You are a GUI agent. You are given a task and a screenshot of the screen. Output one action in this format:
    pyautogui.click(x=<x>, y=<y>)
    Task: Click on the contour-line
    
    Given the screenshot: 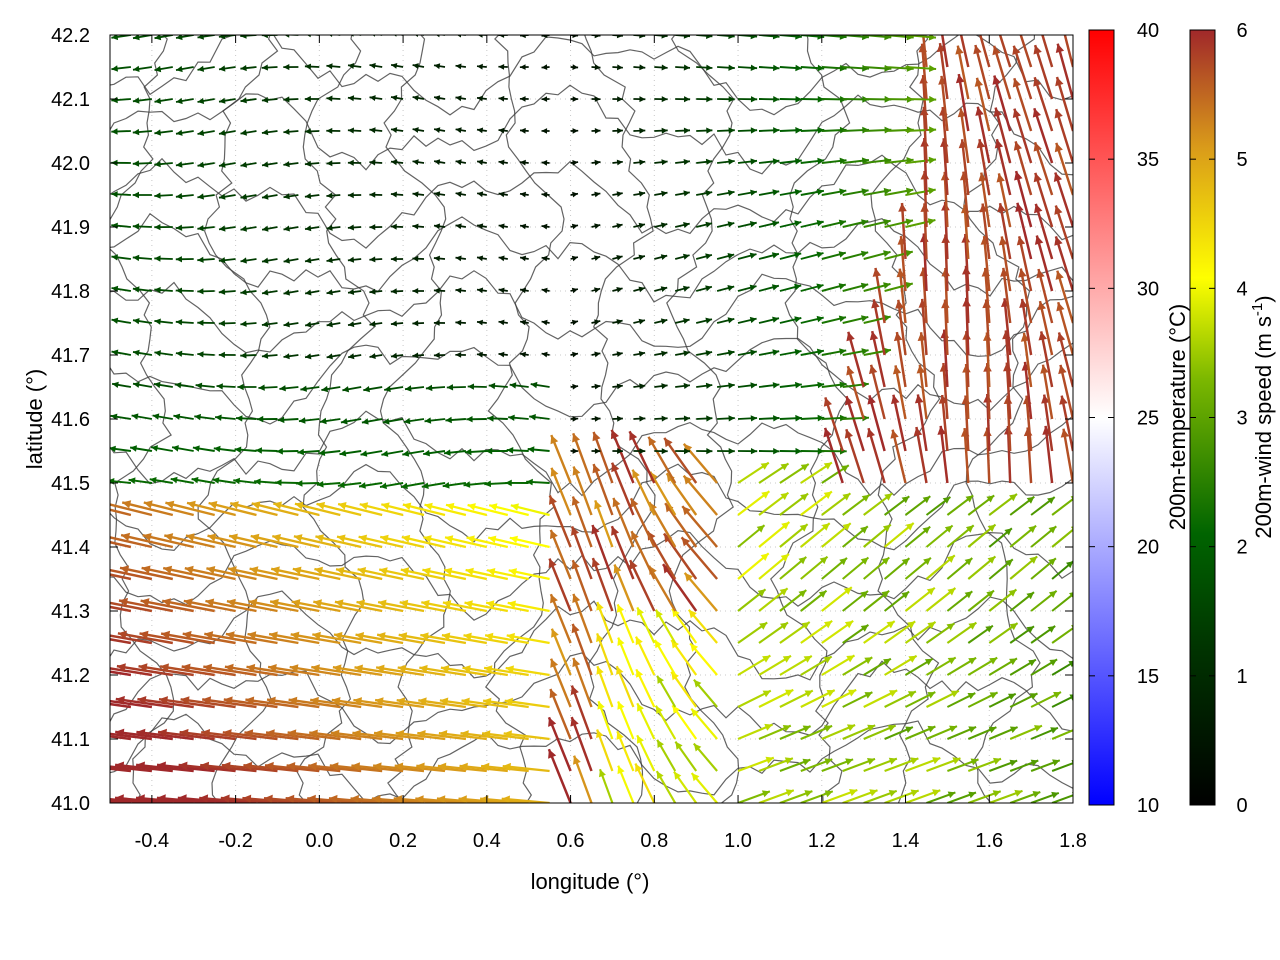 What is the action you would take?
    pyautogui.click(x=810, y=419)
    